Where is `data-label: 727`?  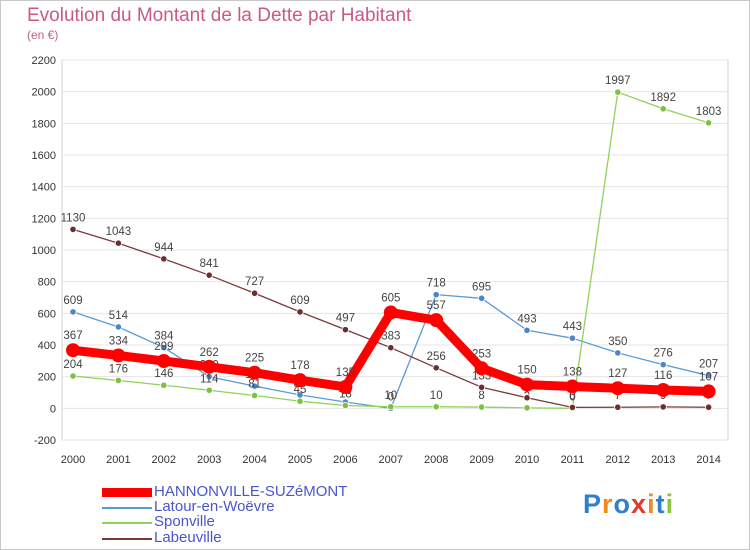
data-label: 727 is located at coordinates (254, 282).